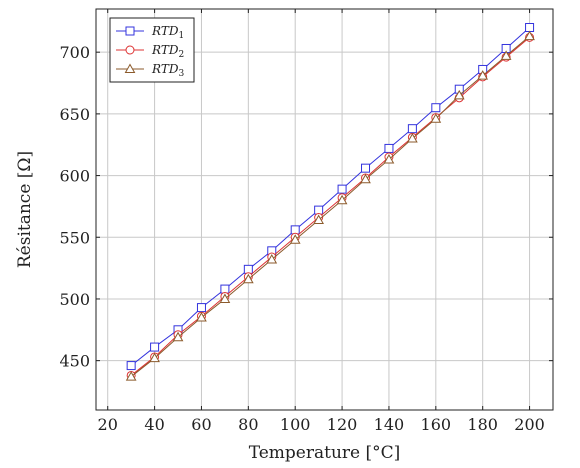 The height and width of the screenshot is (468, 580). I want to click on x-tick-label: 120, so click(342, 424).